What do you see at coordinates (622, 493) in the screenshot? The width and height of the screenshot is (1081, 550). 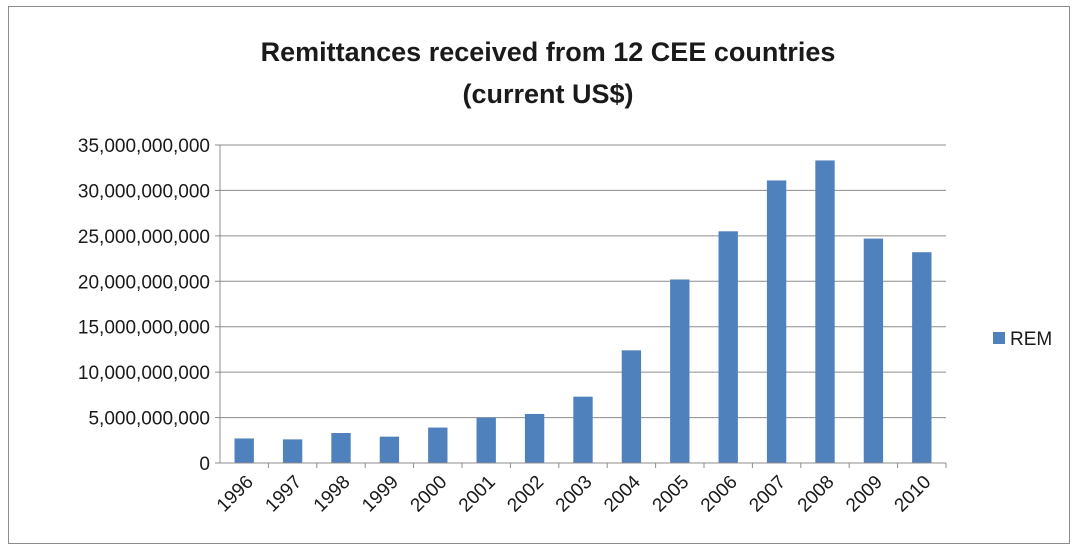 I see `x-tick-label: 2004` at bounding box center [622, 493].